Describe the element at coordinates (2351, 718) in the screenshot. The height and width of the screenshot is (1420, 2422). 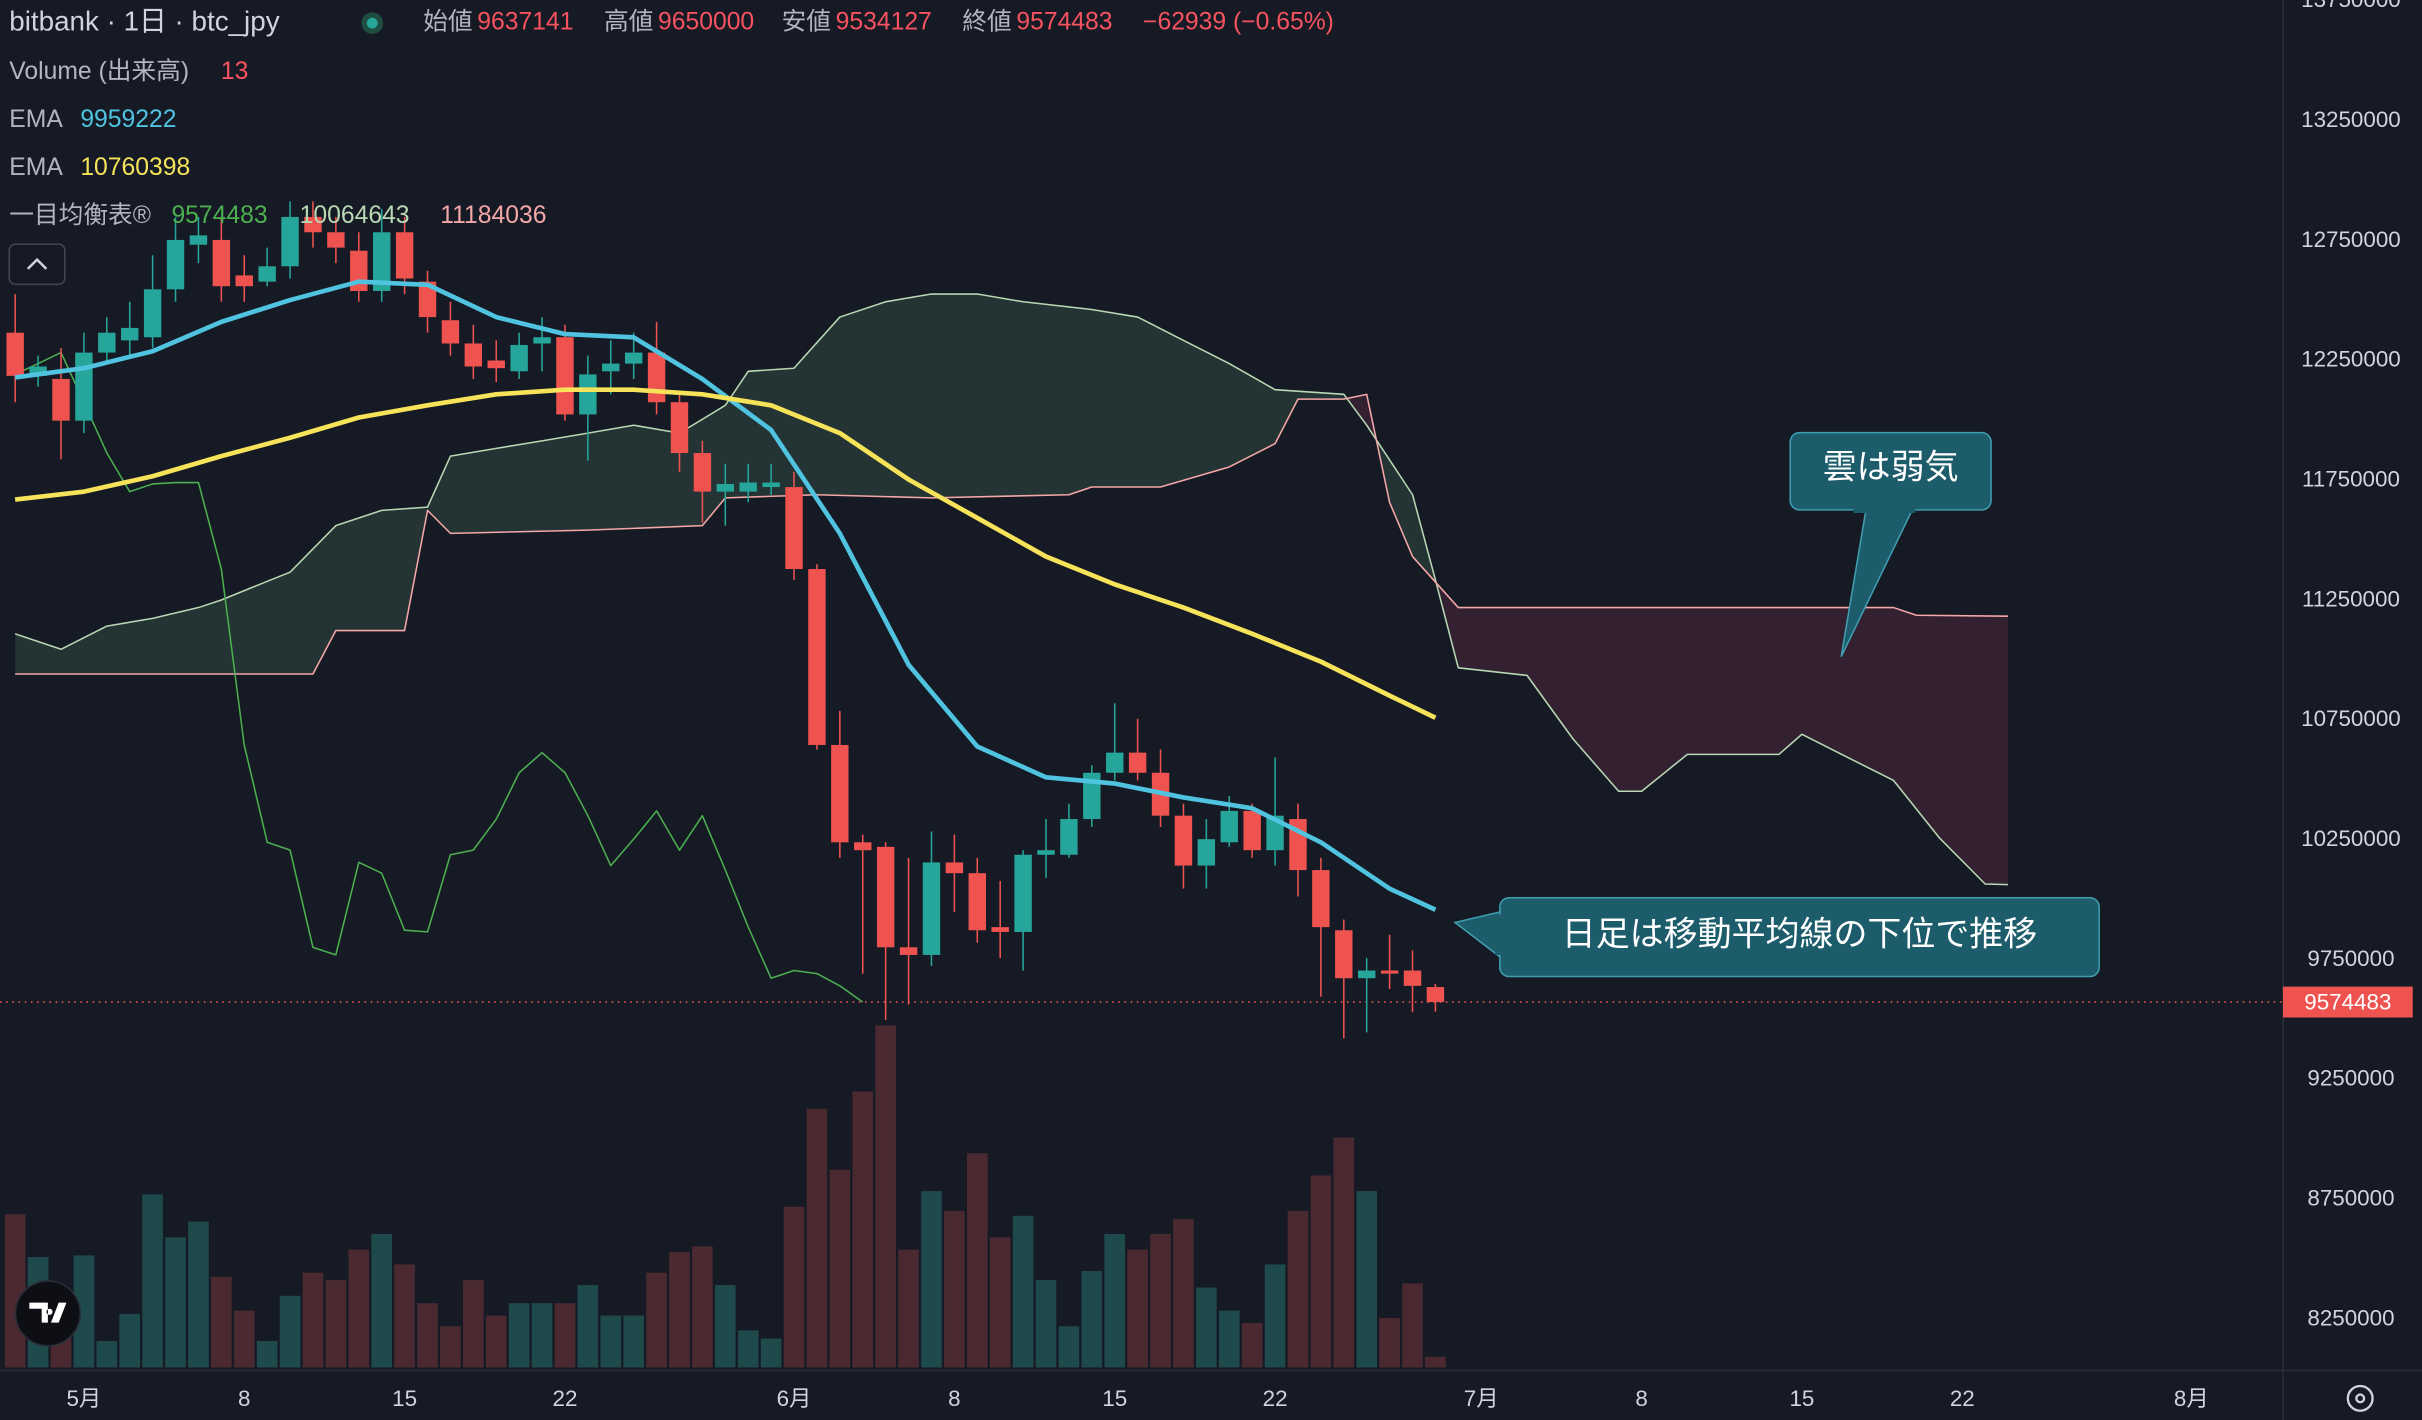
I see `y-tick-label: 10750000` at that location.